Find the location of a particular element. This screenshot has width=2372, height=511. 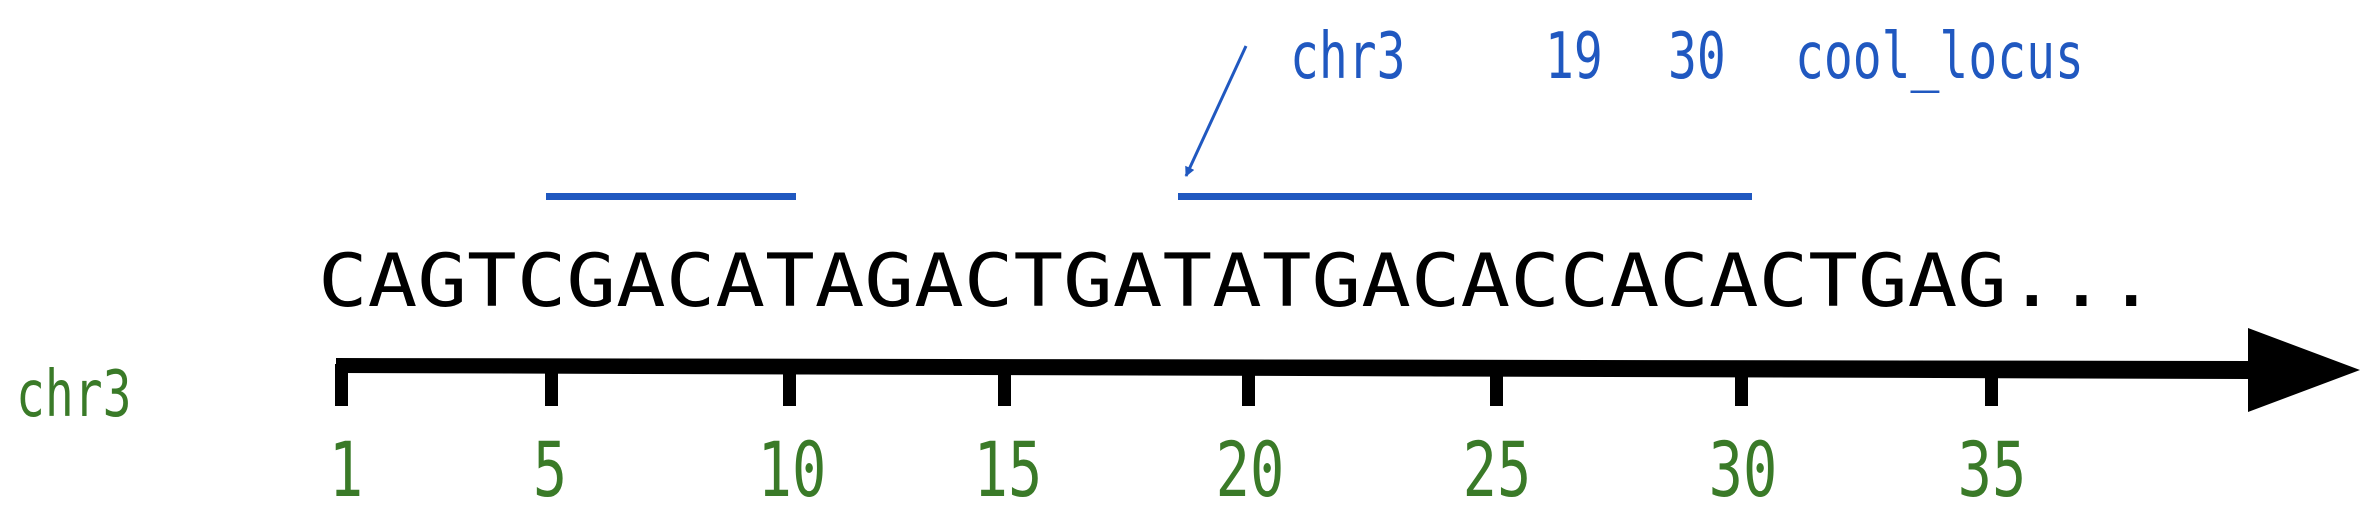

annotation-end: 30 is located at coordinates (1697, 56).